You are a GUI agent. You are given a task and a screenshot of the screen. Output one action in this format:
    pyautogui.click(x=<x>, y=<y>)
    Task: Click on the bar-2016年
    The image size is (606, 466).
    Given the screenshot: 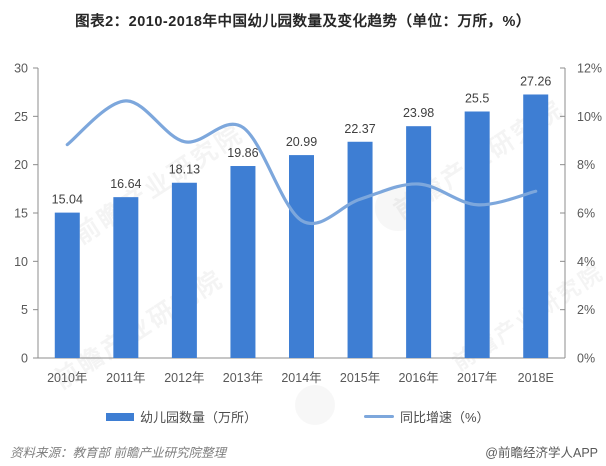 What is the action you would take?
    pyautogui.click(x=419, y=242)
    